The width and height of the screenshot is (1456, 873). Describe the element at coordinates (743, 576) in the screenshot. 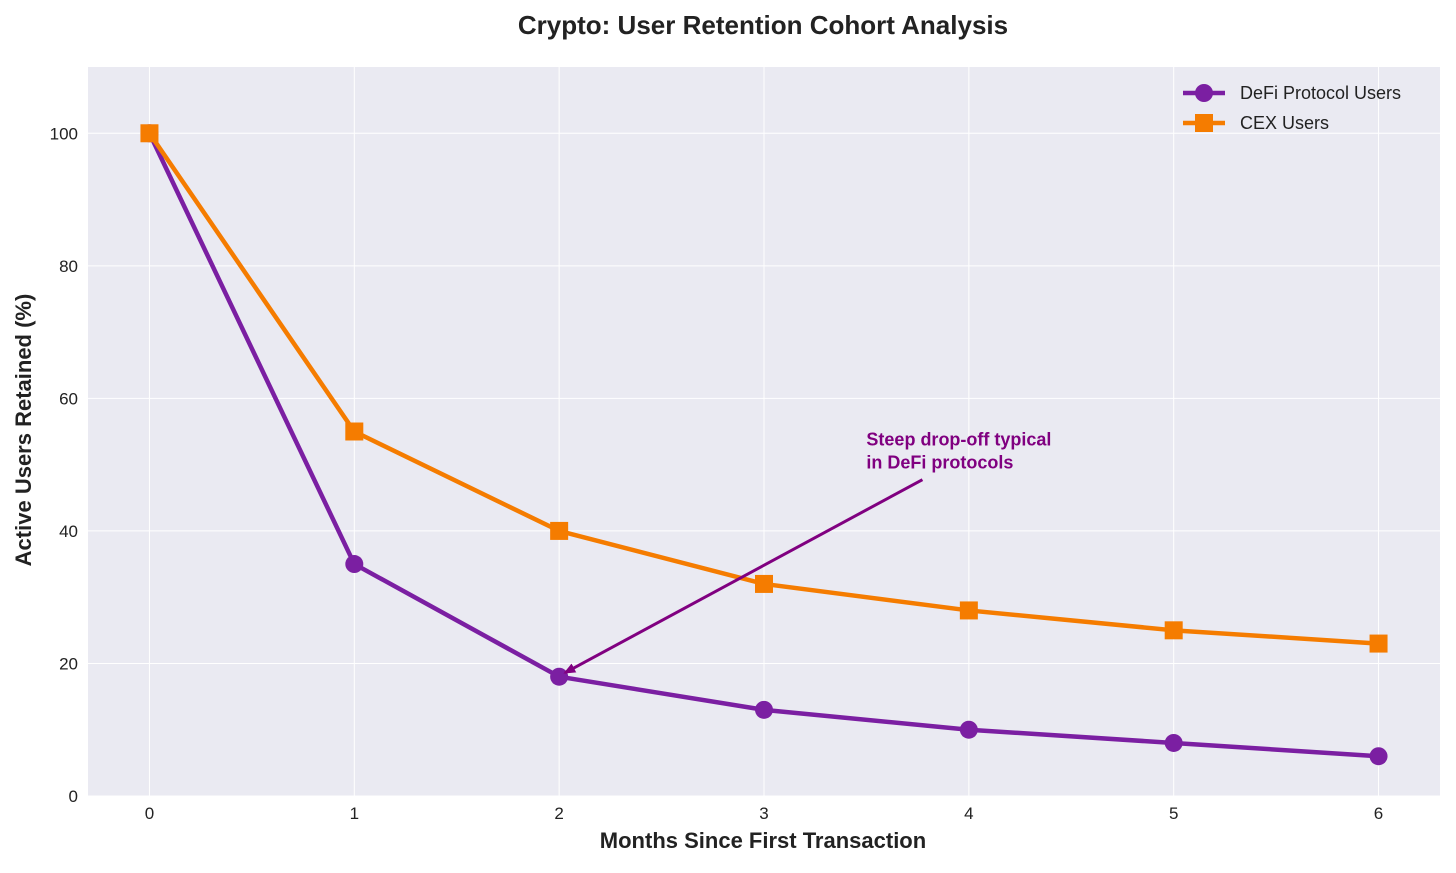

I see `annotation-arrow` at that location.